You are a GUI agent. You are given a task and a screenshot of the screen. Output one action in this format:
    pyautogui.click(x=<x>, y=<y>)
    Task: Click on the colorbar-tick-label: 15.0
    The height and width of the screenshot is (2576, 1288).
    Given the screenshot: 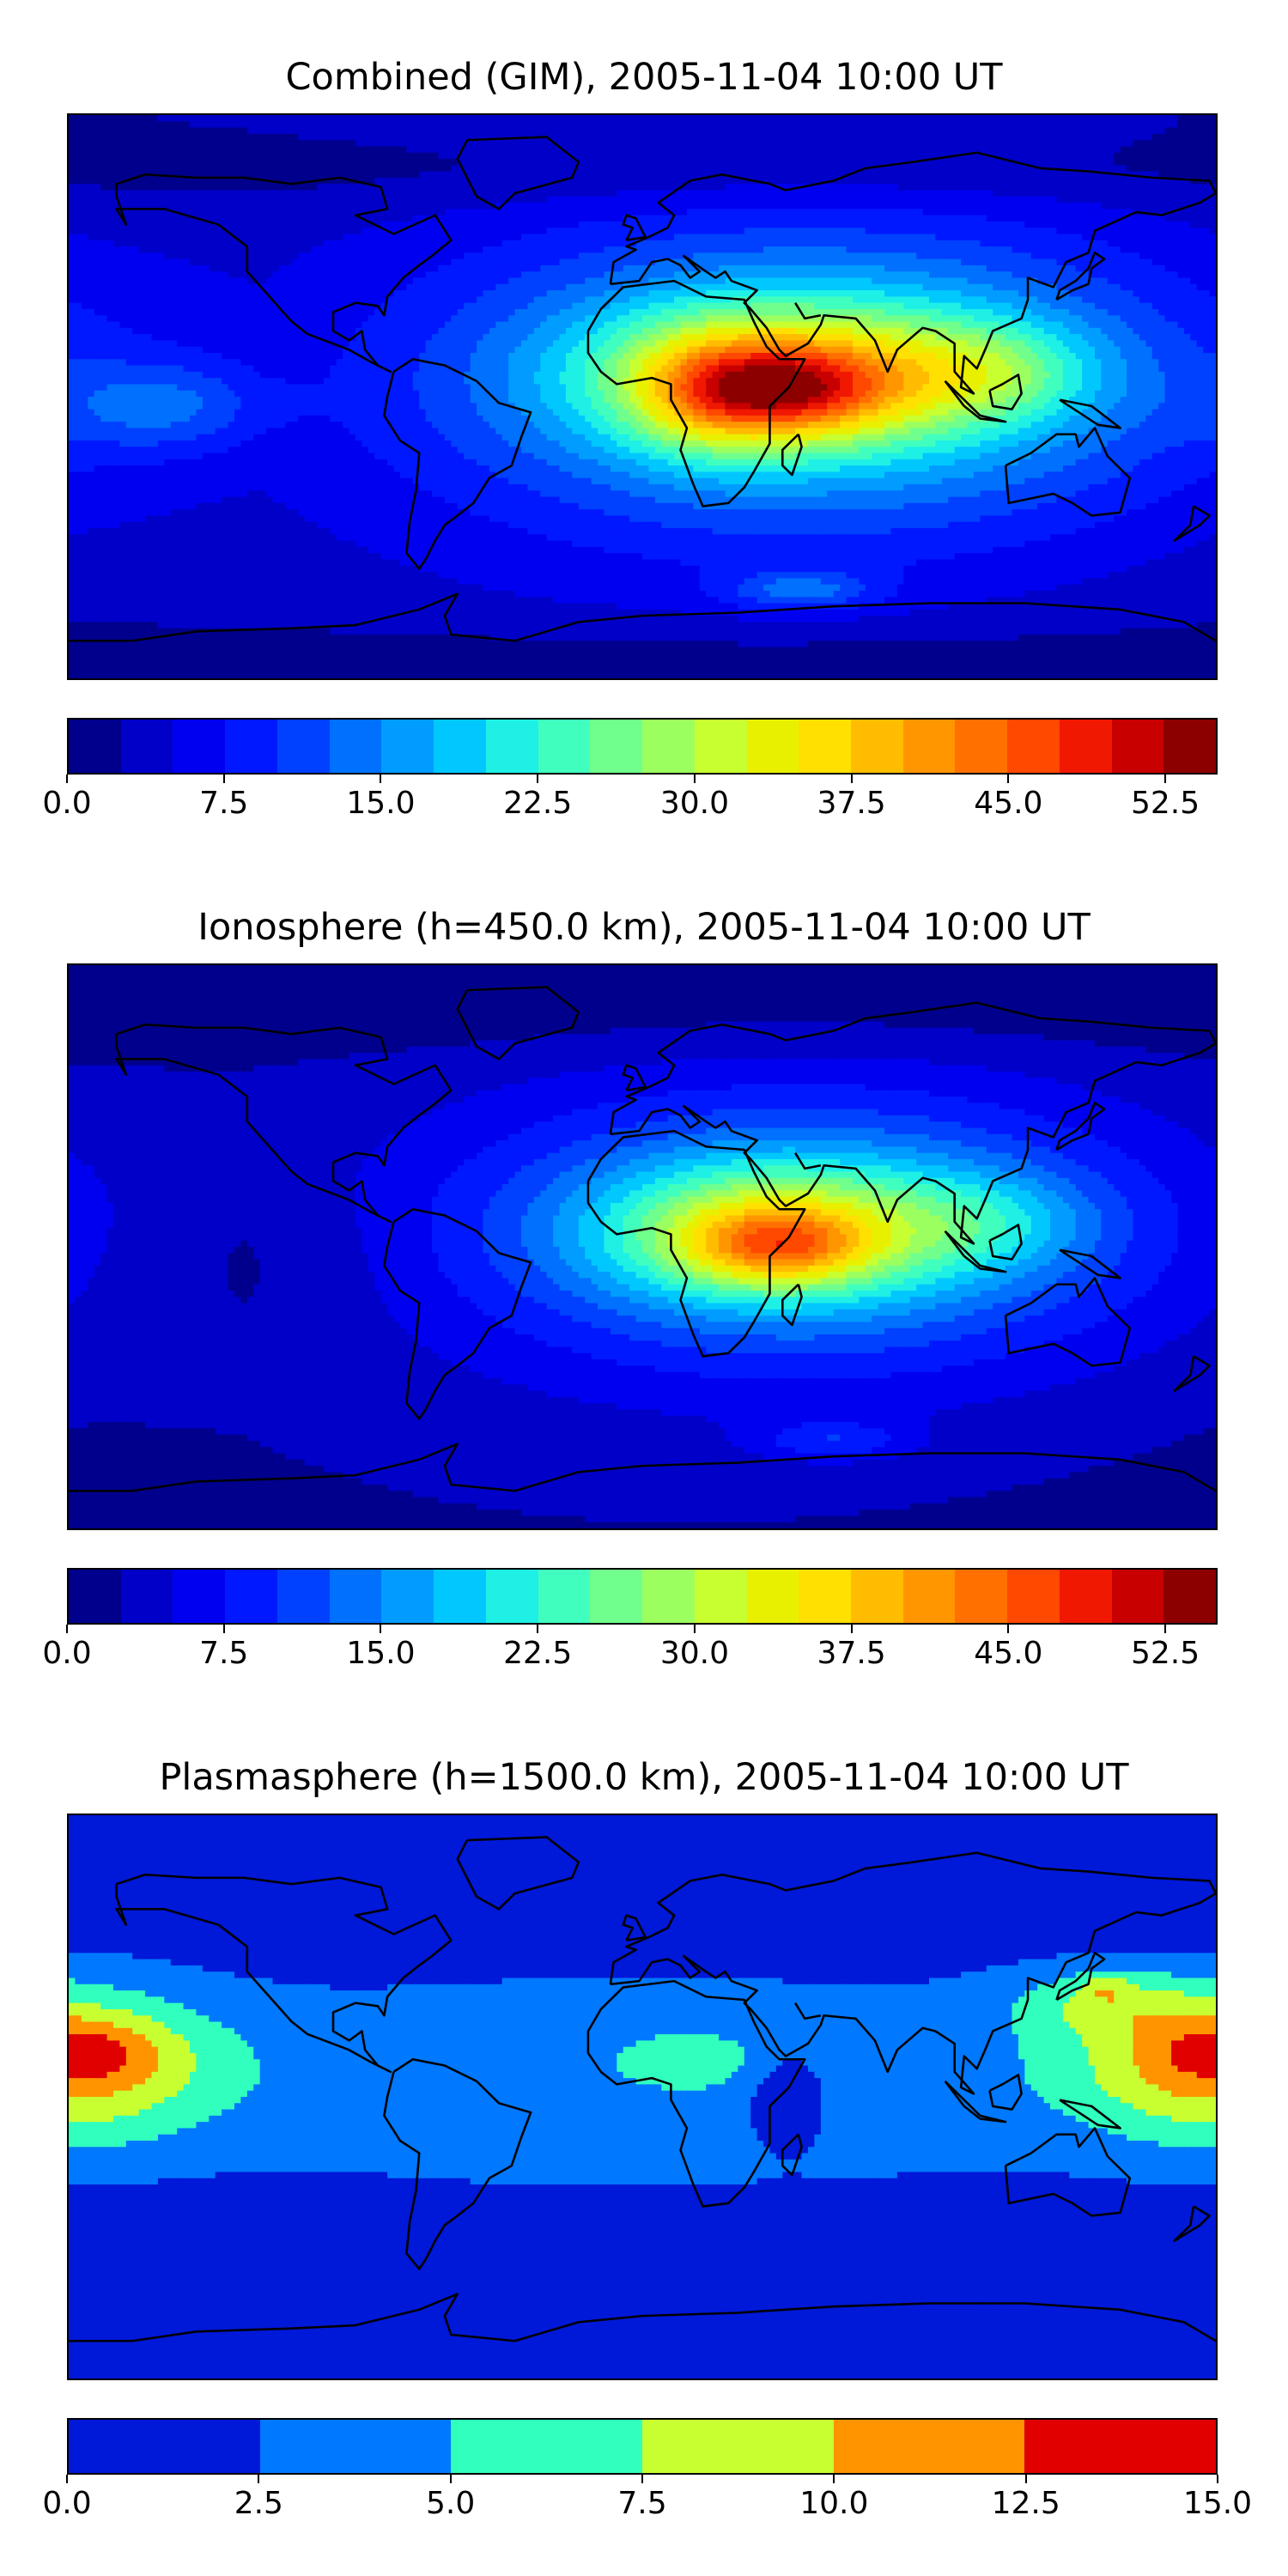 What is the action you would take?
    pyautogui.click(x=1217, y=2504)
    